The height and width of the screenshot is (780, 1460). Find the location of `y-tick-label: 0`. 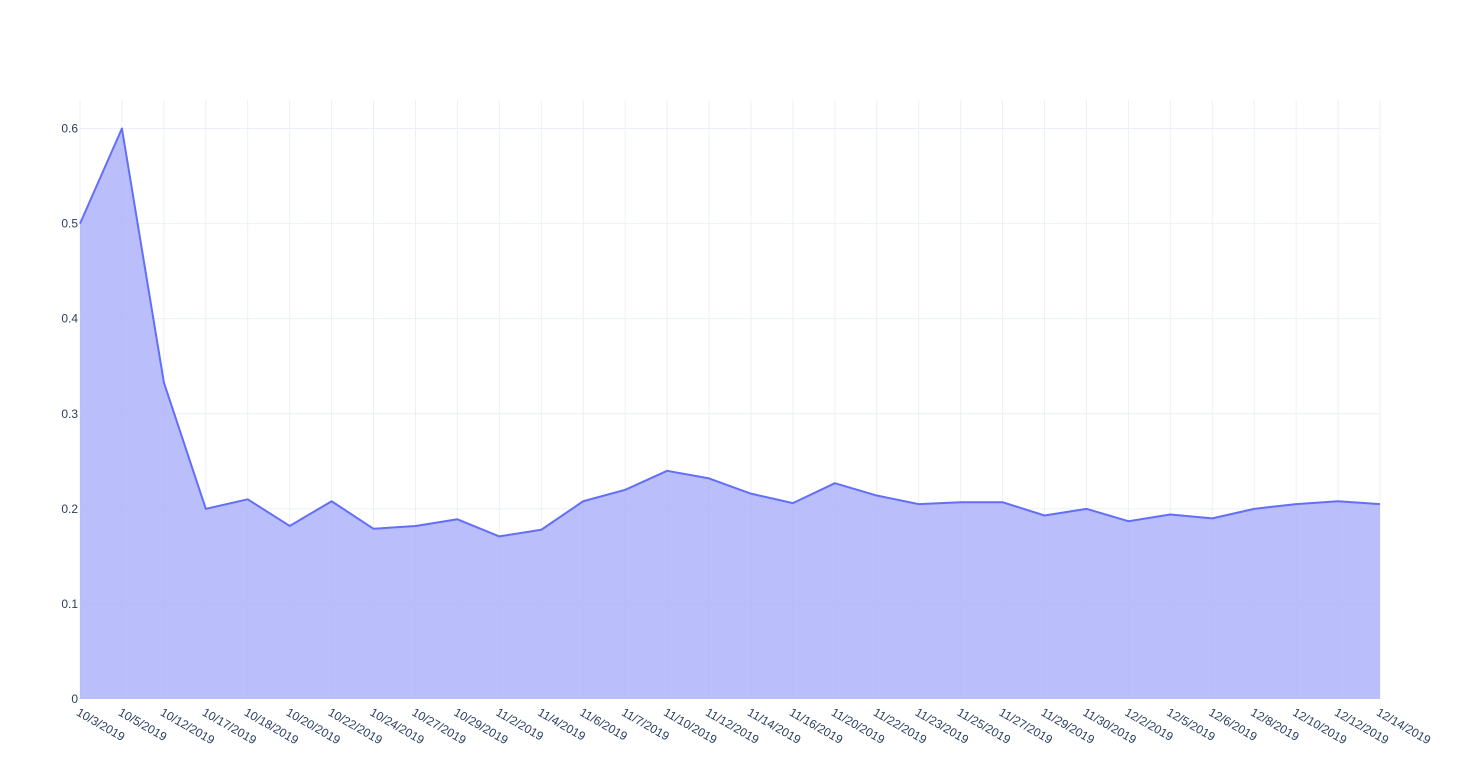

y-tick-label: 0 is located at coordinates (74, 699).